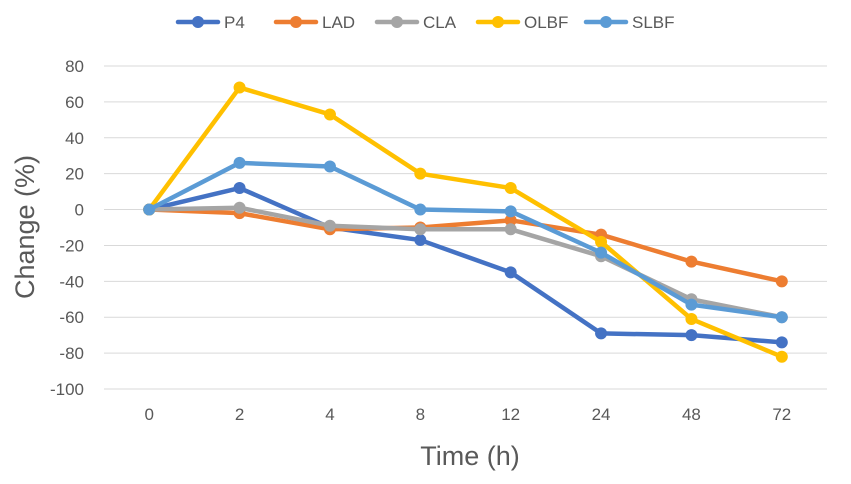 This screenshot has width=851, height=484. What do you see at coordinates (210, 22) in the screenshot?
I see `legend-item-p4: P4` at bounding box center [210, 22].